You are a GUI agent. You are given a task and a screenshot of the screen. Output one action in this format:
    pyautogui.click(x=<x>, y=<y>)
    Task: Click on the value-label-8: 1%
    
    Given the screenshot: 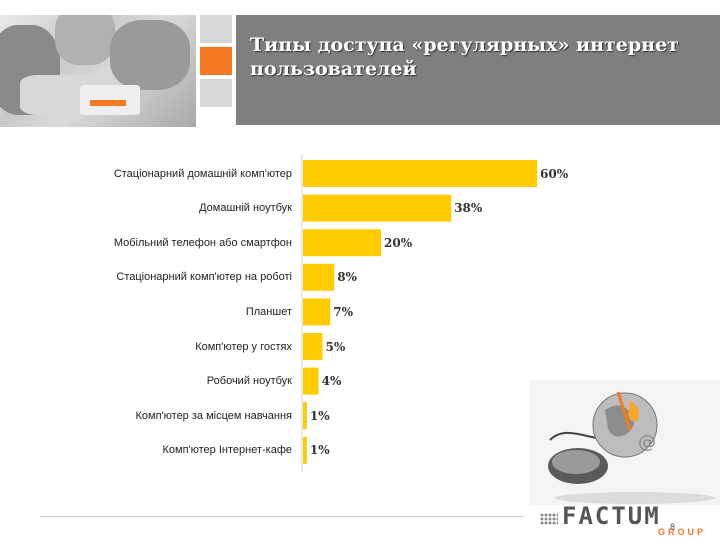 What is the action you would take?
    pyautogui.click(x=319, y=450)
    